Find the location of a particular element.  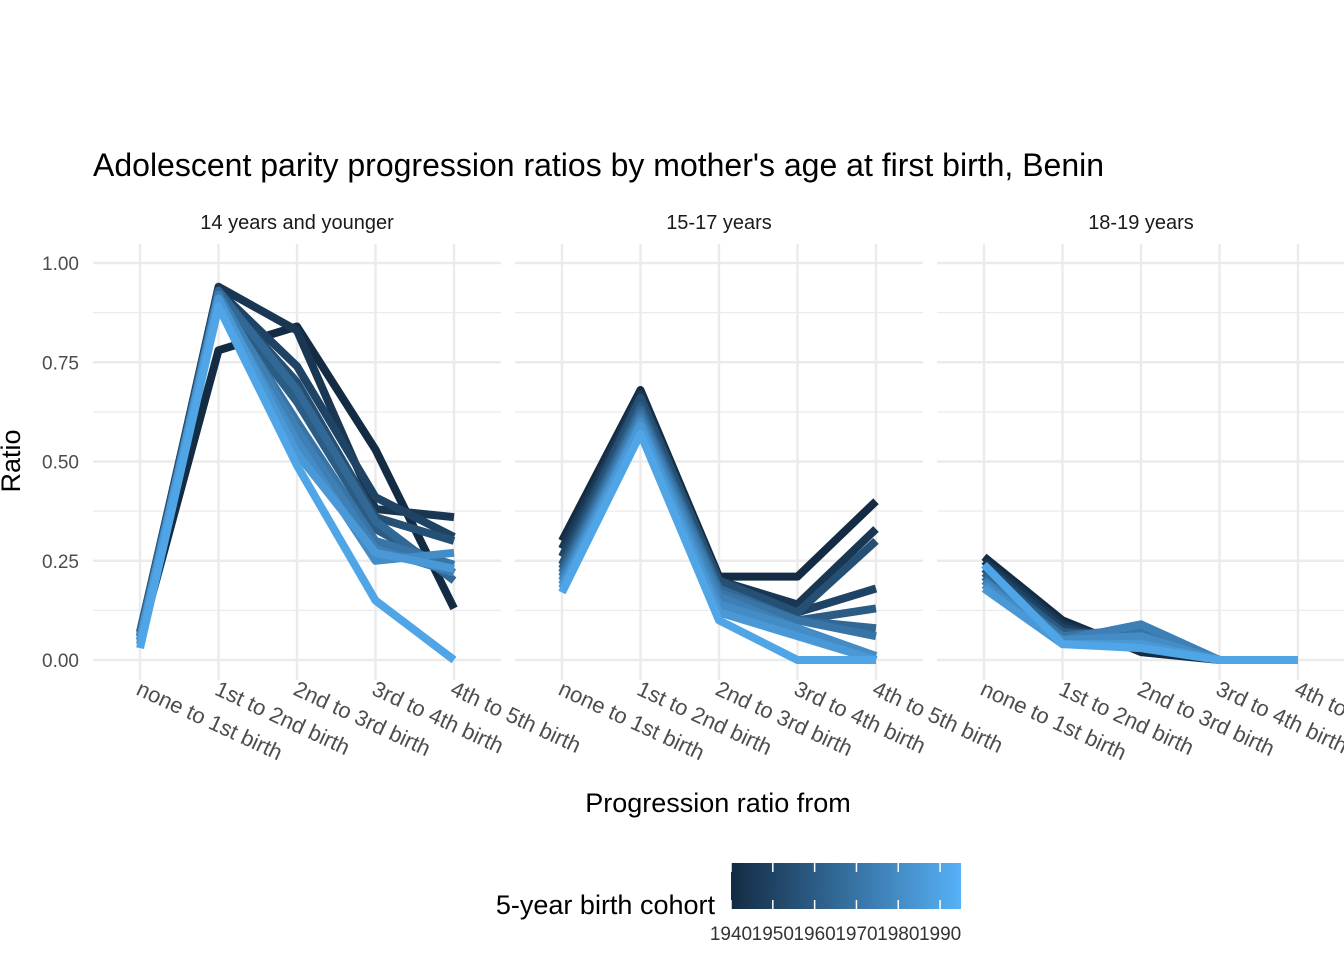

legend-tick-label: 1960 is located at coordinates (814, 934).